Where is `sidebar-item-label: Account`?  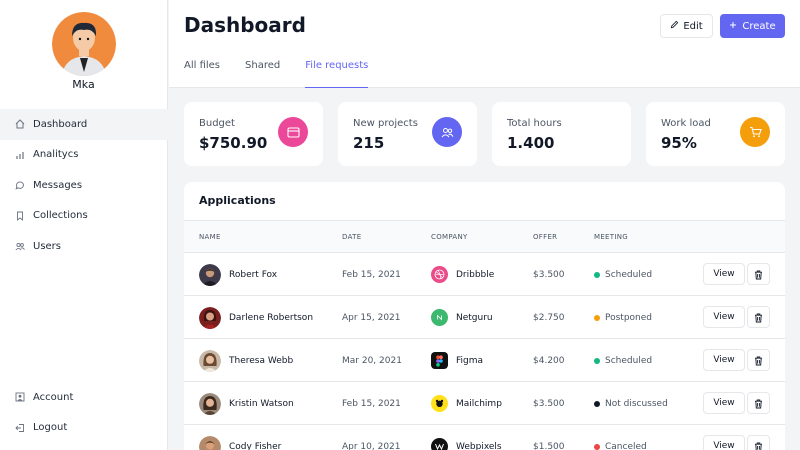 sidebar-item-label: Account is located at coordinates (53, 397).